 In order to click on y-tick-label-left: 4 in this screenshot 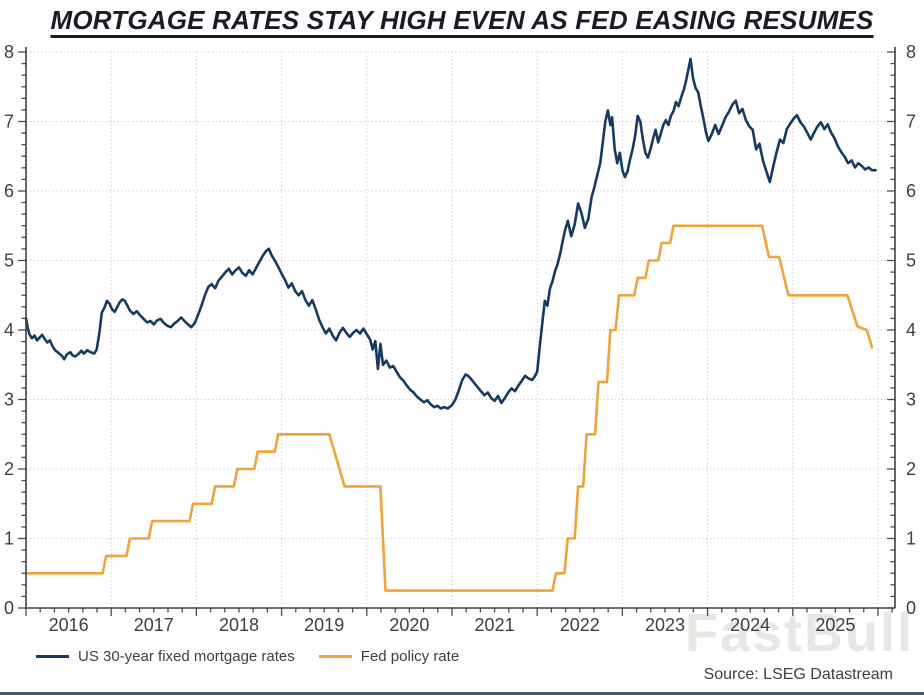, I will do `click(9, 330)`.